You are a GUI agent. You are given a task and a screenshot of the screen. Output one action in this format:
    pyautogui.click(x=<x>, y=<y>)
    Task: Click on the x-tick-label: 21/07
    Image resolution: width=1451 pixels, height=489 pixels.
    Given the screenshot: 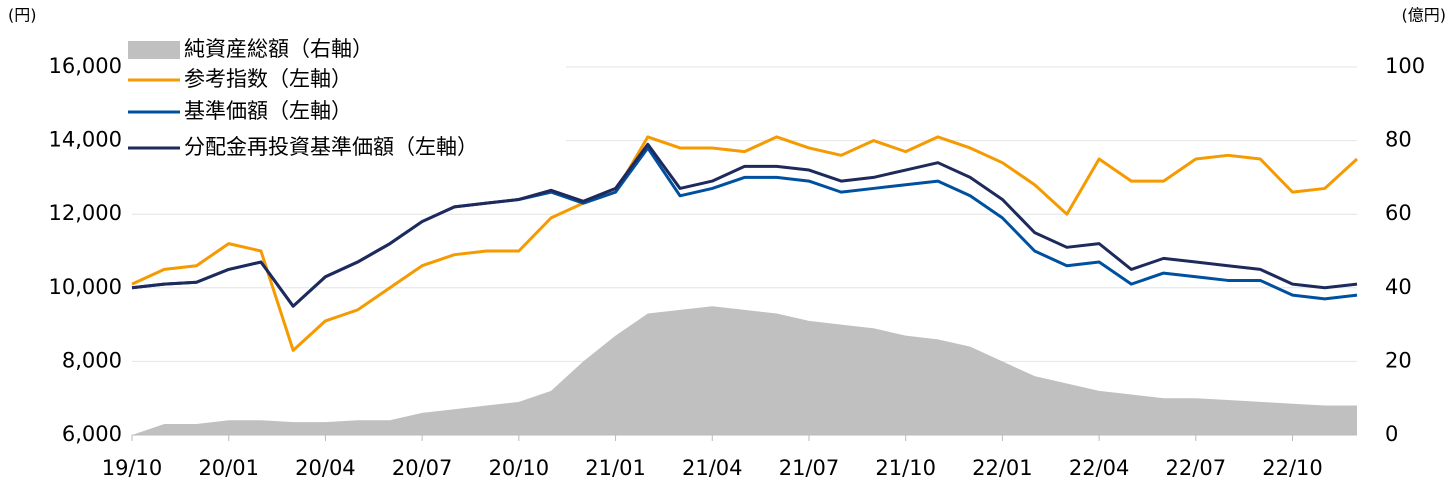 What is the action you would take?
    pyautogui.click(x=809, y=468)
    